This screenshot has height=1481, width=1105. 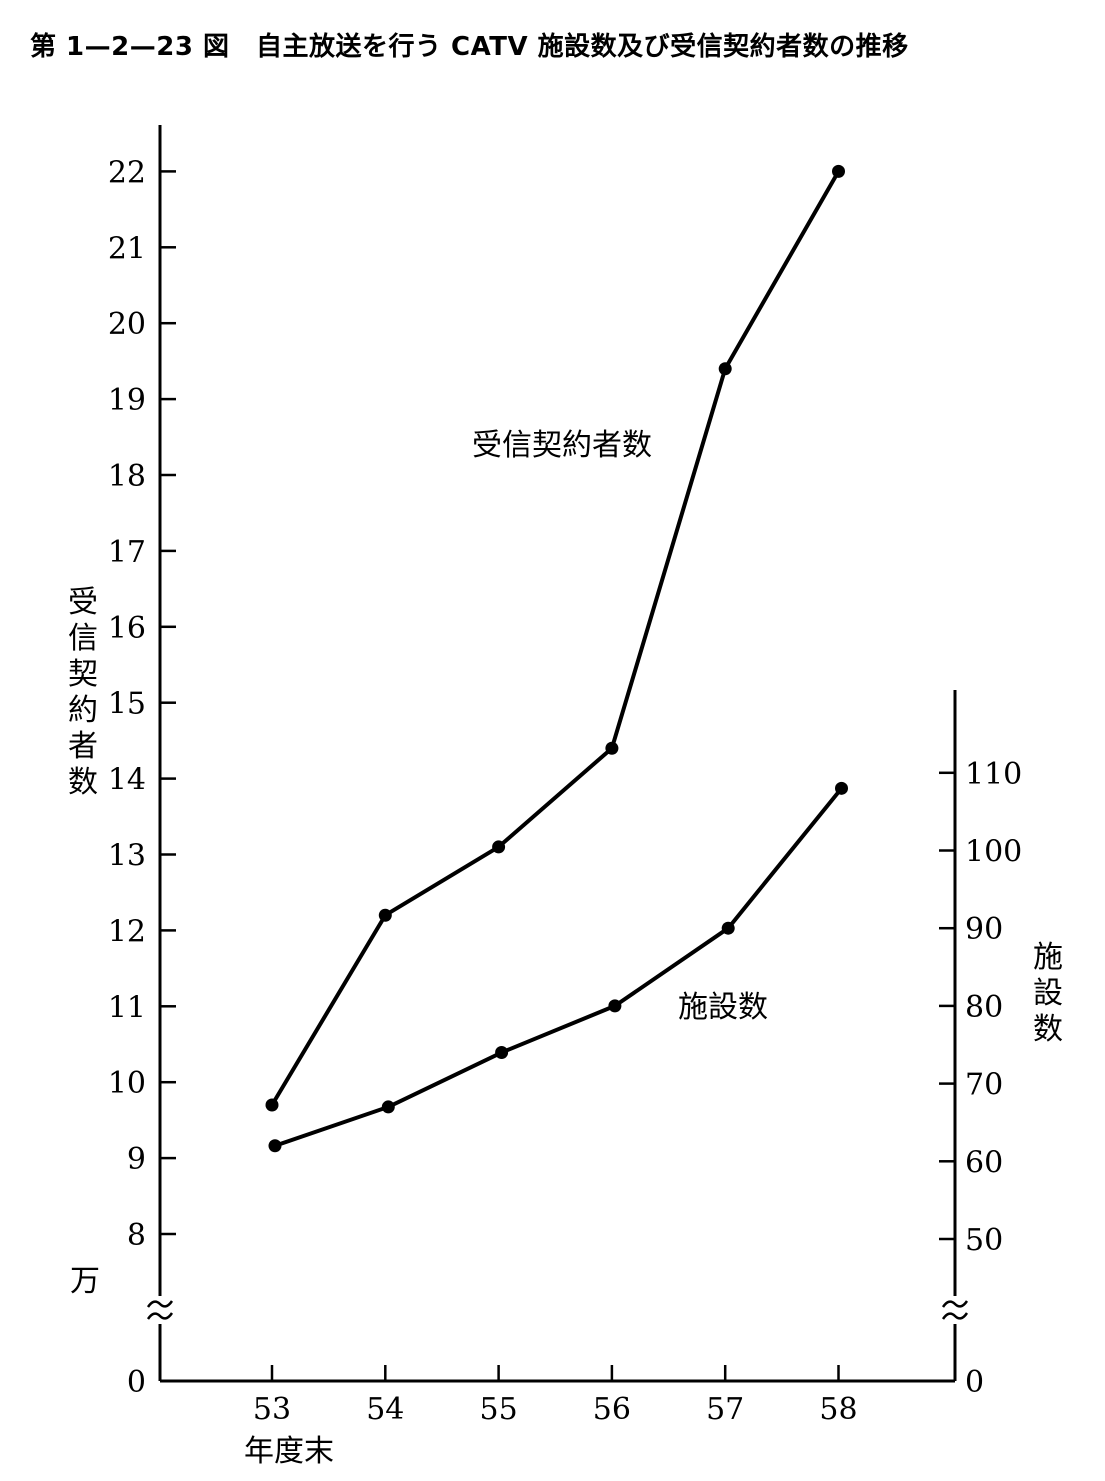 I want to click on left-tick-label: 20, so click(x=127, y=324).